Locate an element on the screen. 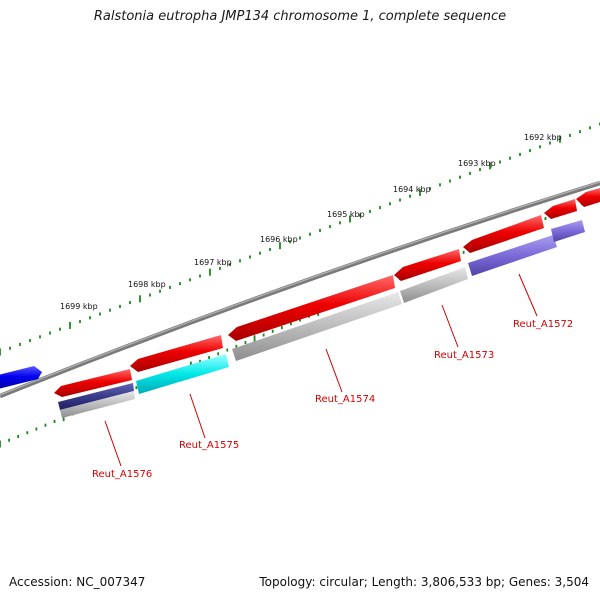 Image resolution: width=600 pixels, height=600 pixels. kbp-label: 1697 kbp is located at coordinates (213, 262).